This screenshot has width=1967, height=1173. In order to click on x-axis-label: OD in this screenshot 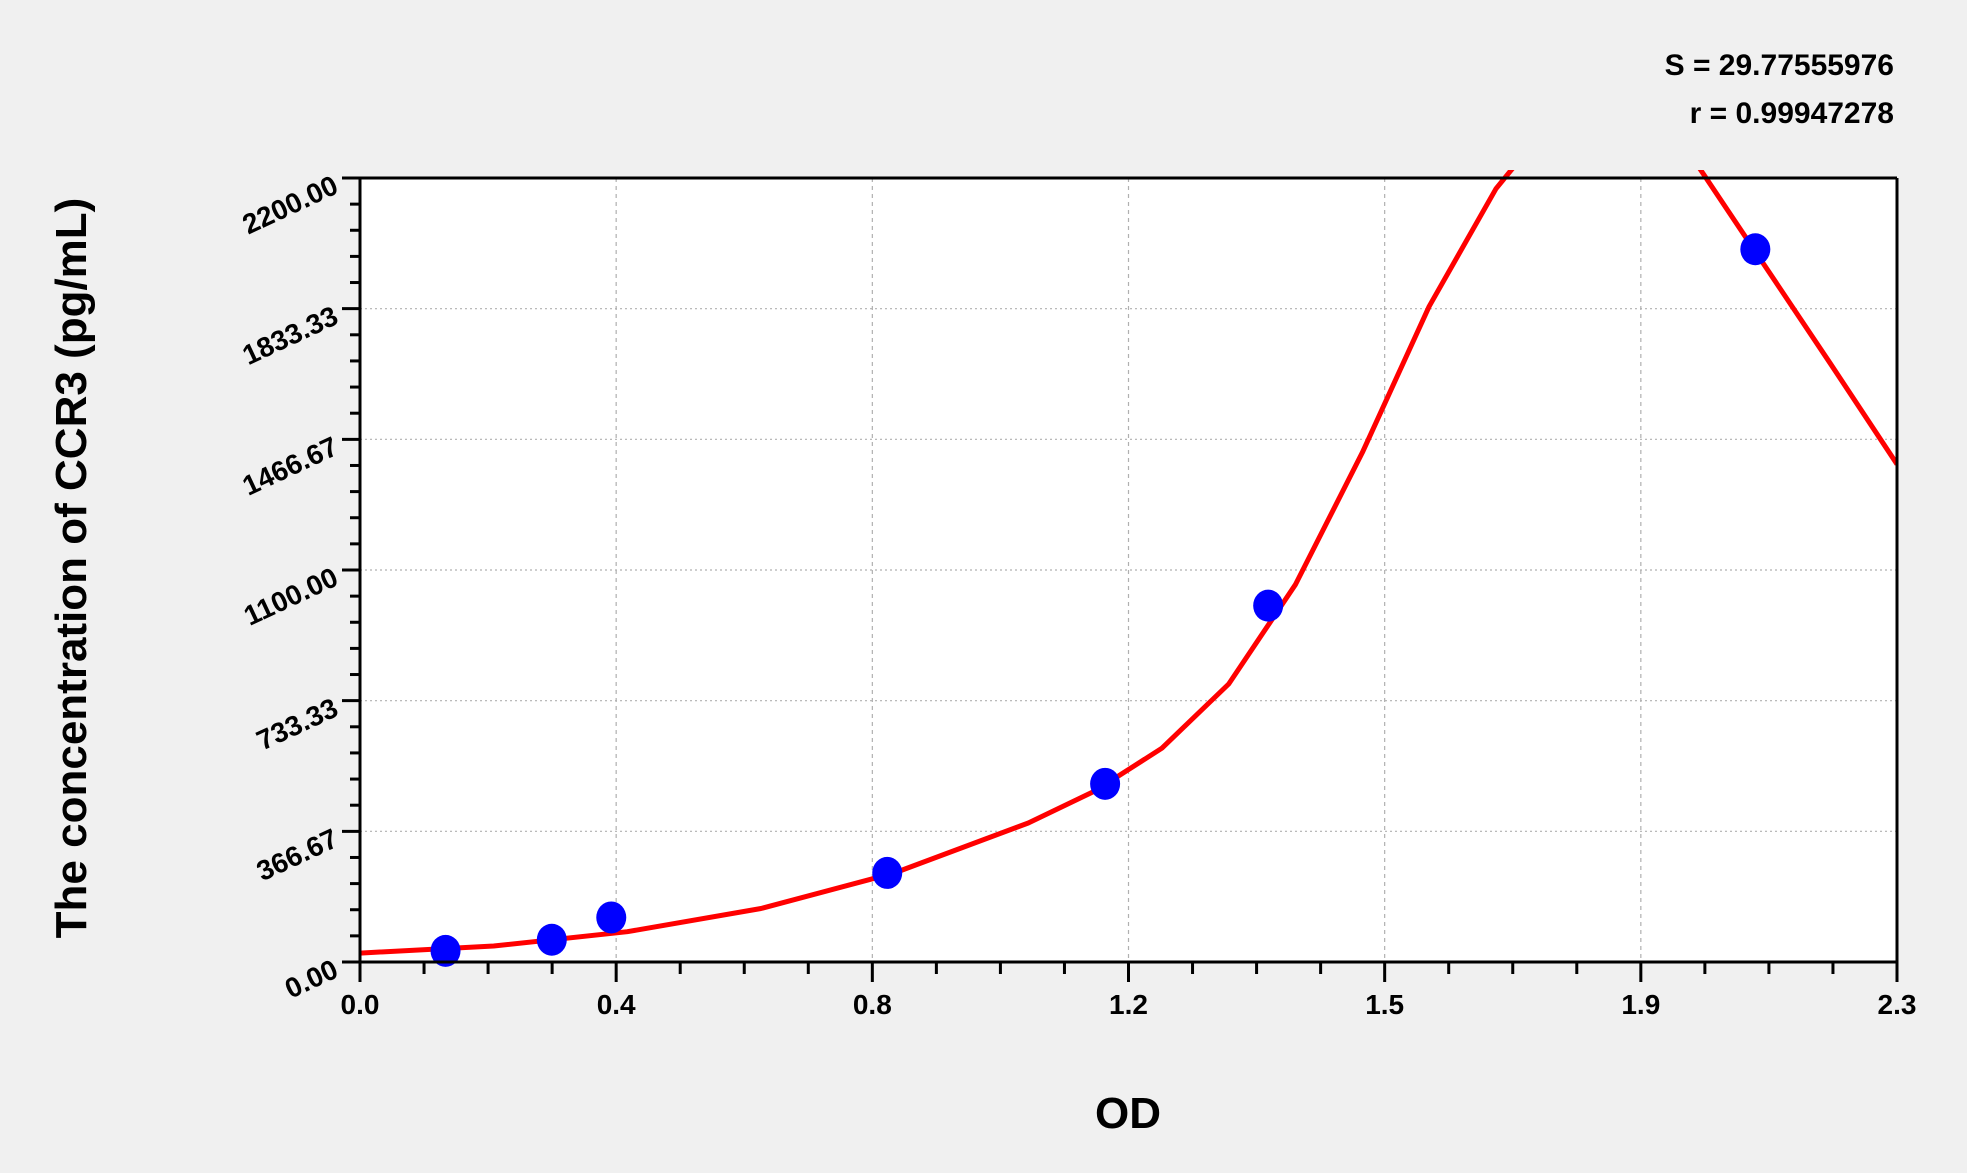, I will do `click(1128, 1113)`.